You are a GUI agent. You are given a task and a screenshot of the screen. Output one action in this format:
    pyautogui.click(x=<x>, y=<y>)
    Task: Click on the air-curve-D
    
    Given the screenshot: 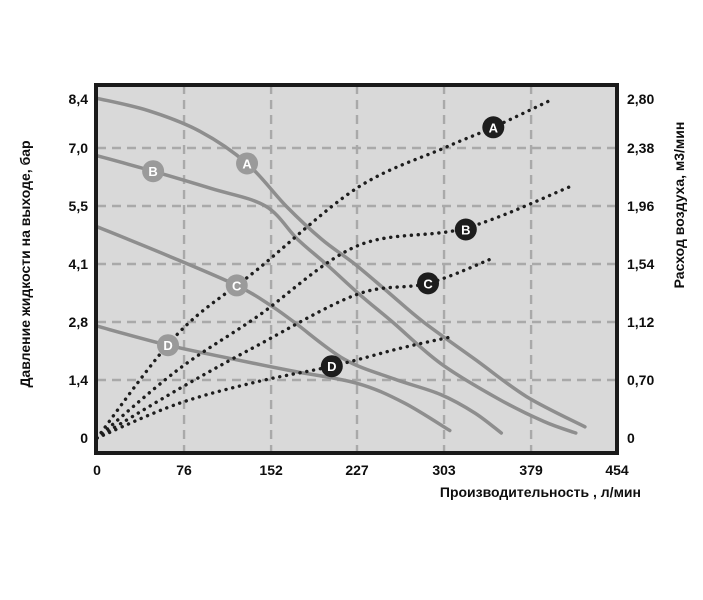 What is the action you would take?
    pyautogui.click(x=274, y=387)
    